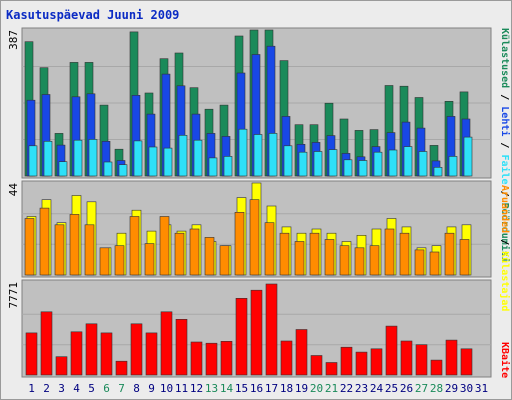 The width and height of the screenshot is (512, 400). I want to click on x-tick-label: 13, so click(211, 388).